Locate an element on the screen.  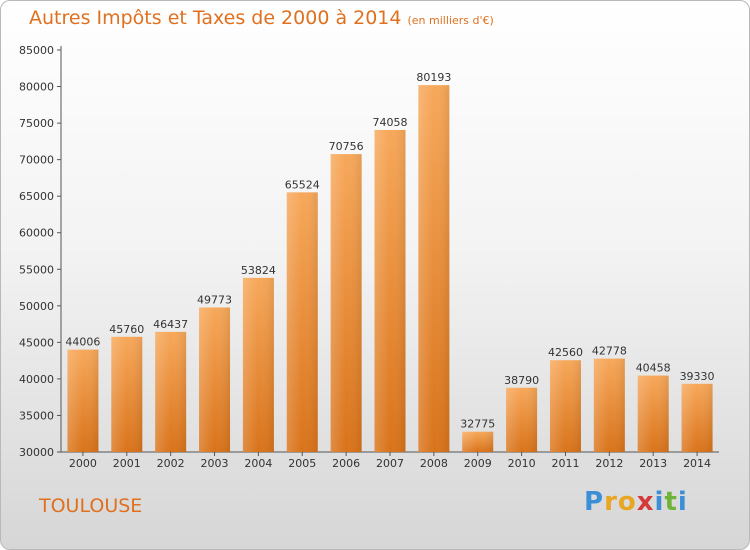
bar-value-label: 80193 is located at coordinates (433, 77).